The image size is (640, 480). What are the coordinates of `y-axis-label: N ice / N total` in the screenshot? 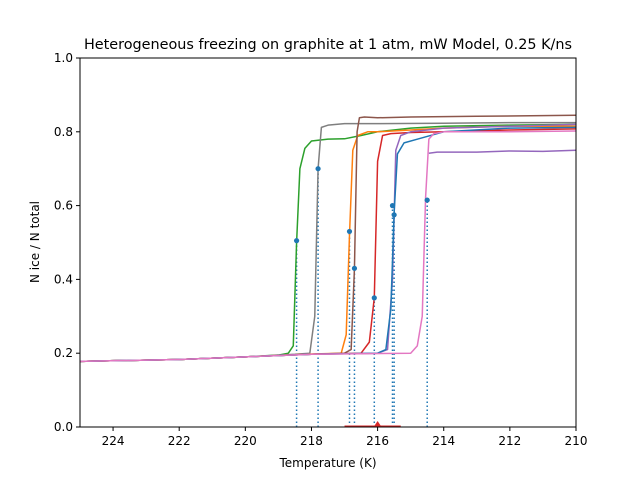 It's located at (35, 242).